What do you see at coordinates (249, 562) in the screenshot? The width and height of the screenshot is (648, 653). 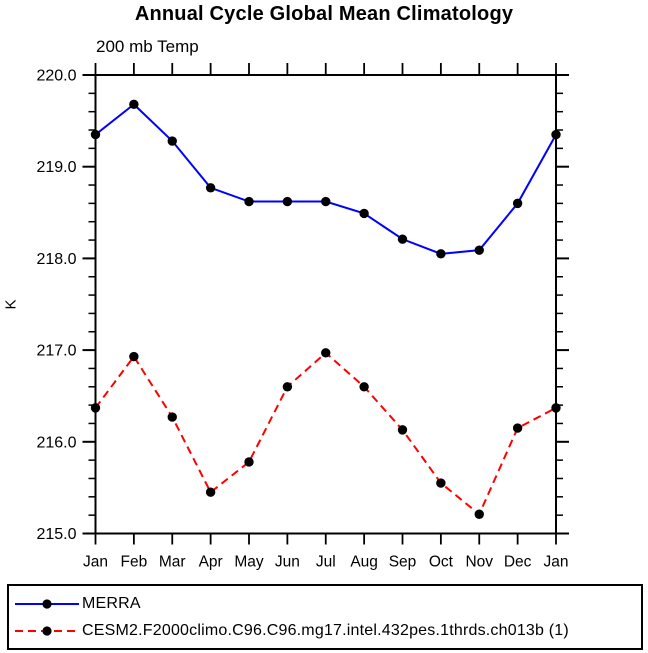 I see `x-tick-label: May` at bounding box center [249, 562].